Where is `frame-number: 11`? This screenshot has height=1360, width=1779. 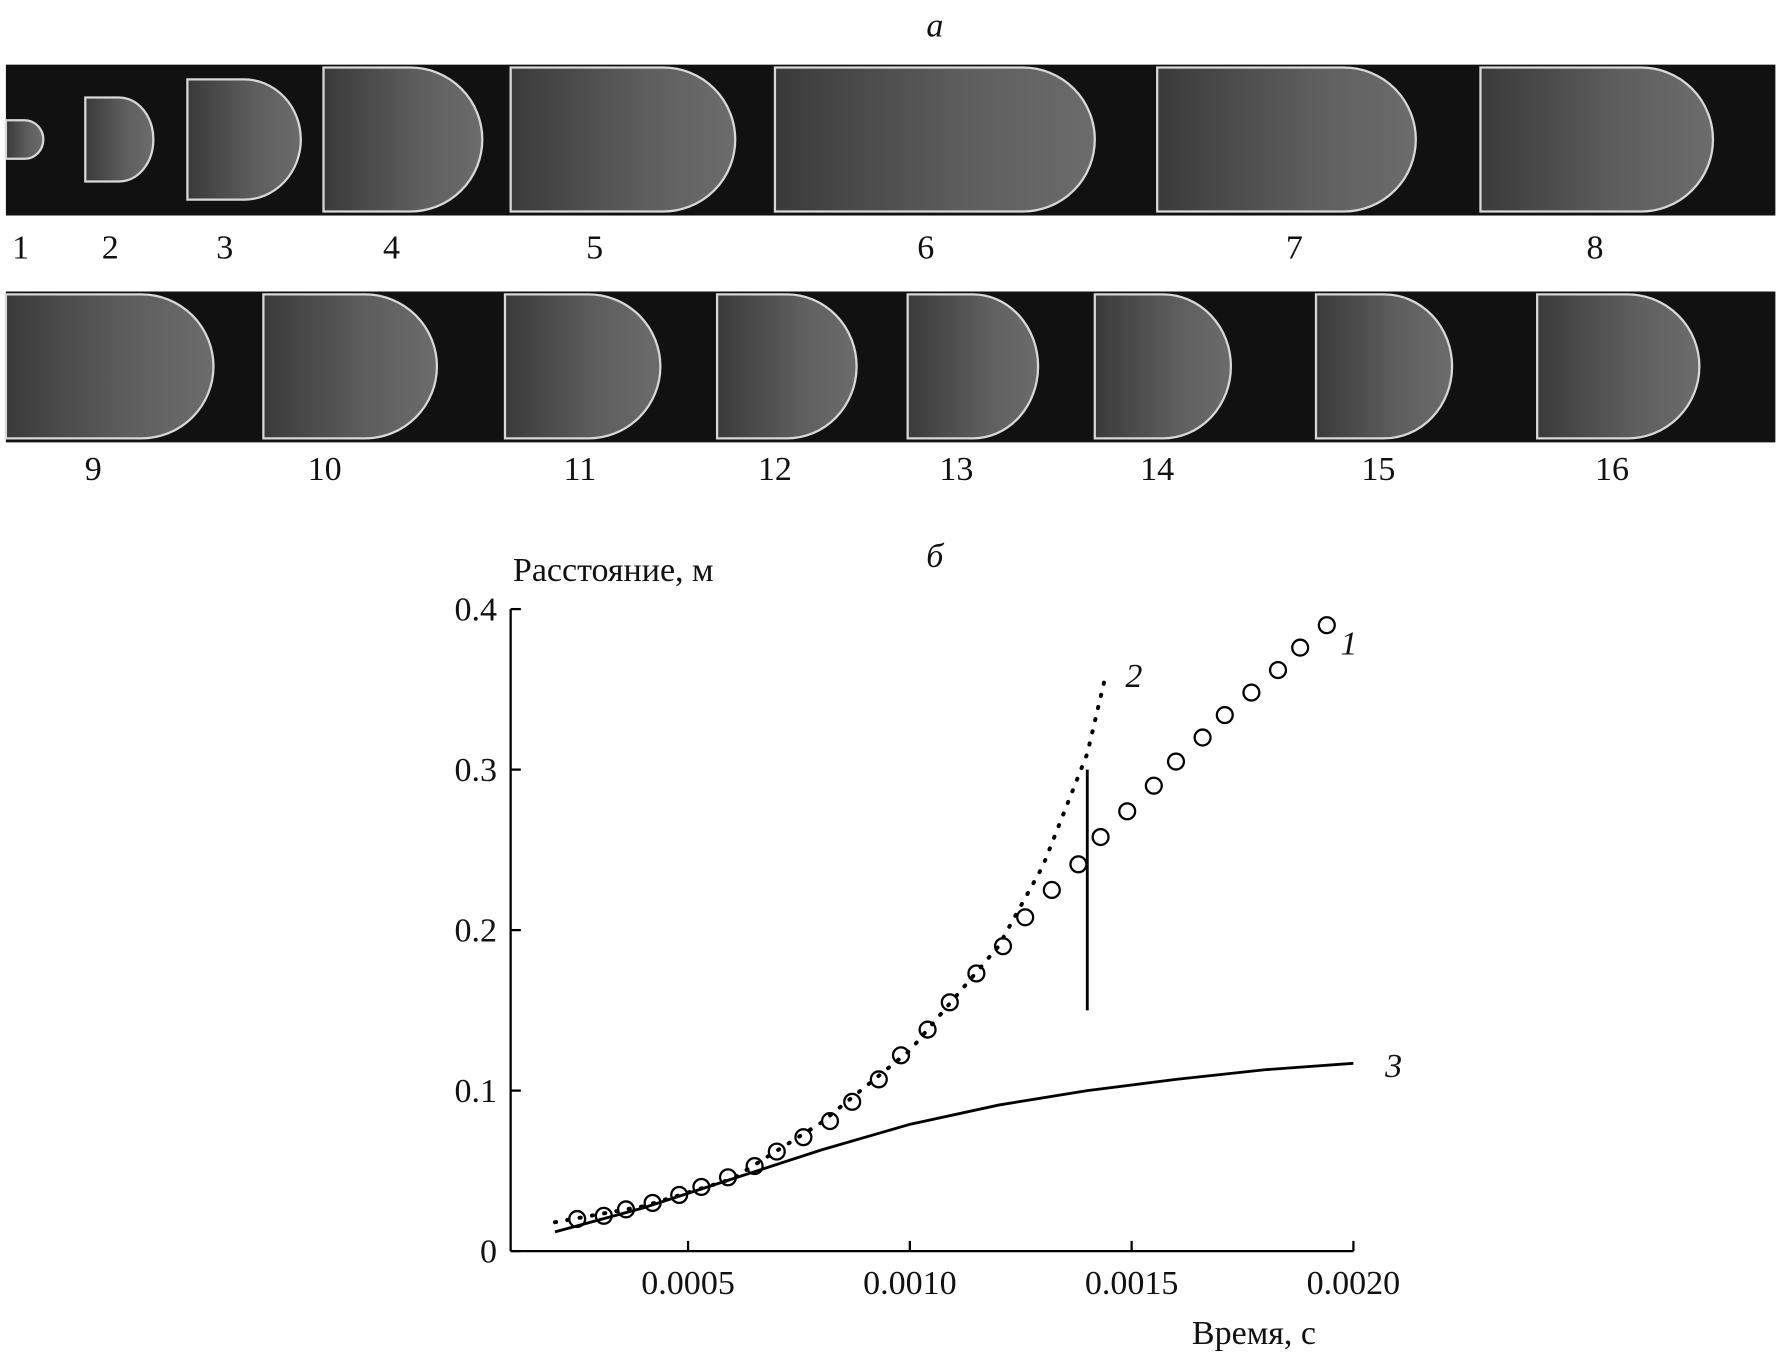
frame-number: 11 is located at coordinates (579, 469).